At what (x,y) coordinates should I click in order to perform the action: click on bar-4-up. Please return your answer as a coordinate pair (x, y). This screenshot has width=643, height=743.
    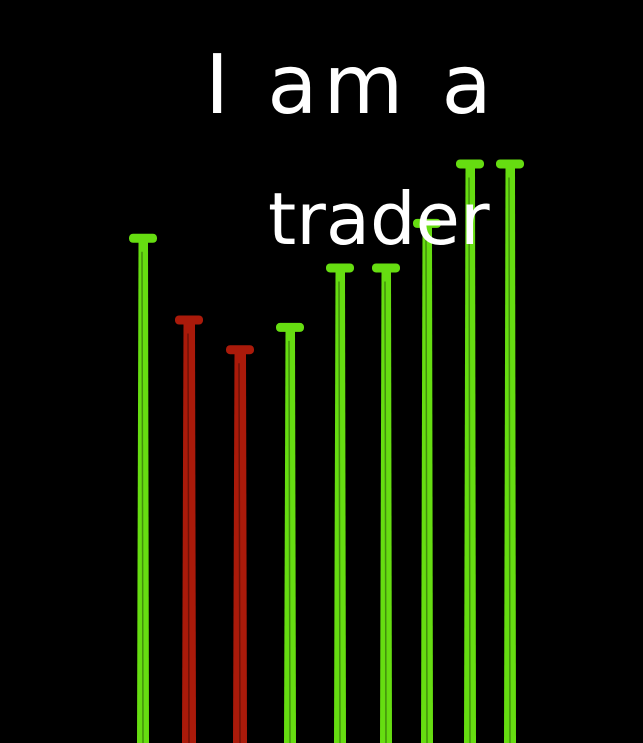
    Looking at the image, I should click on (290, 532).